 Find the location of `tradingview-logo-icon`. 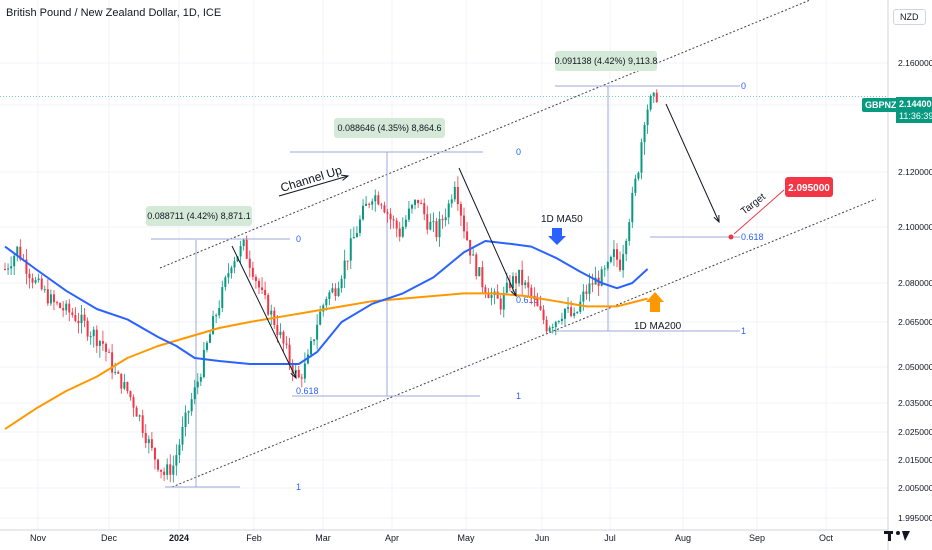

tradingview-logo-icon is located at coordinates (898, 536).